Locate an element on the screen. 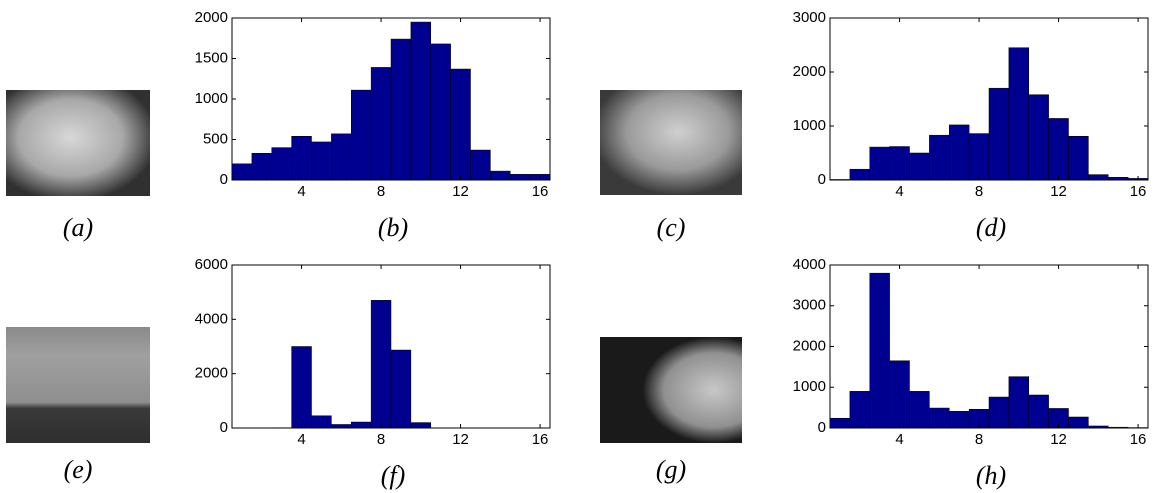 The image size is (1159, 493). image-a is located at coordinates (78, 143).